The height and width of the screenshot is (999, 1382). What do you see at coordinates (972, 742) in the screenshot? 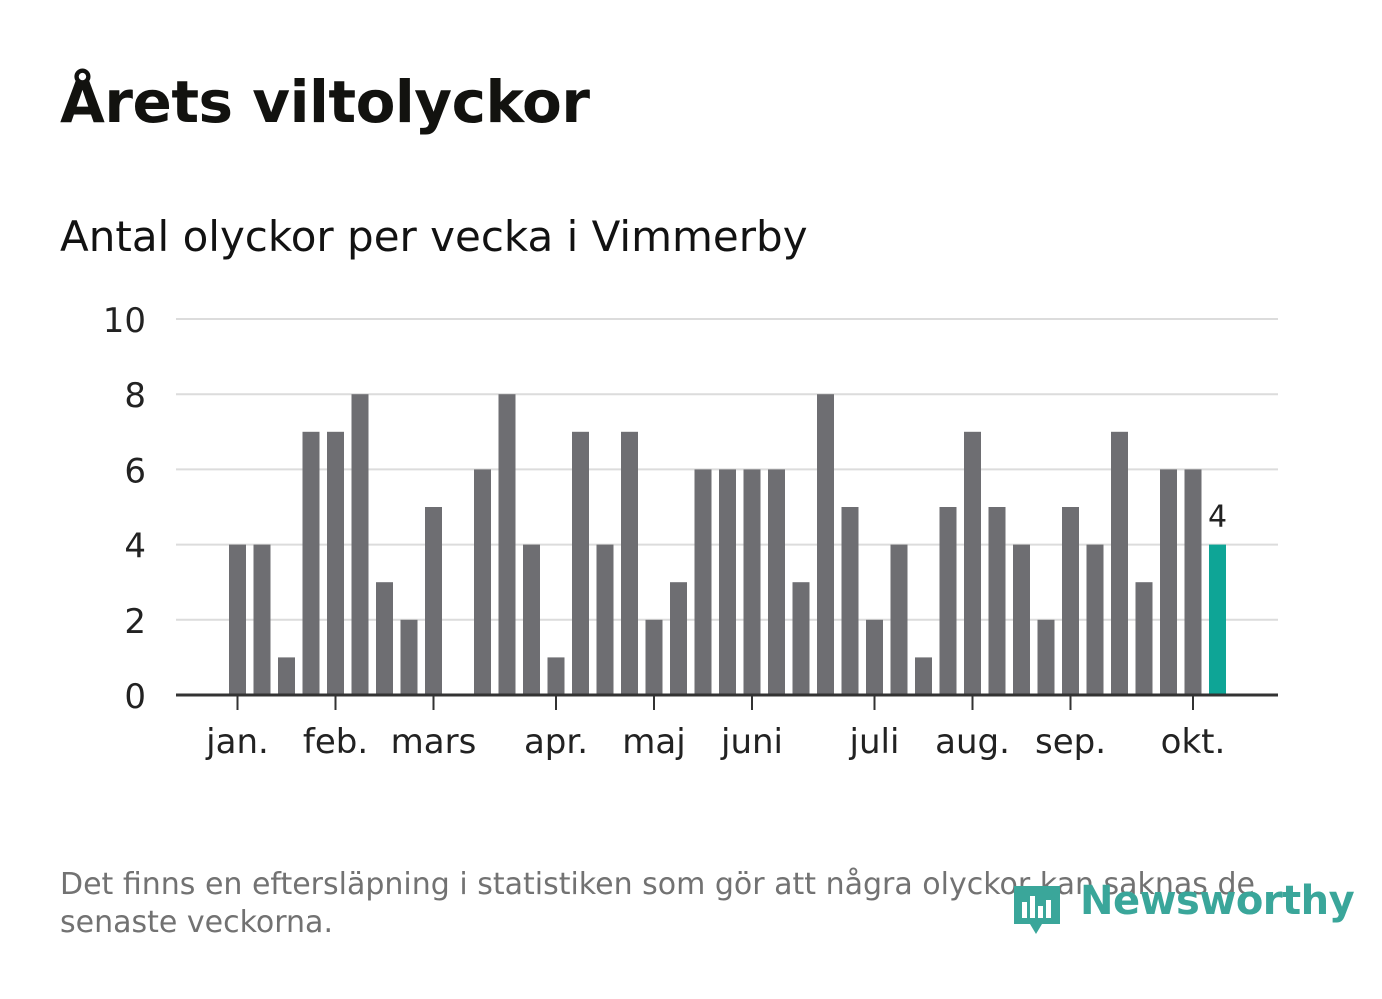
I see `x-tick-label: aug.` at bounding box center [972, 742].